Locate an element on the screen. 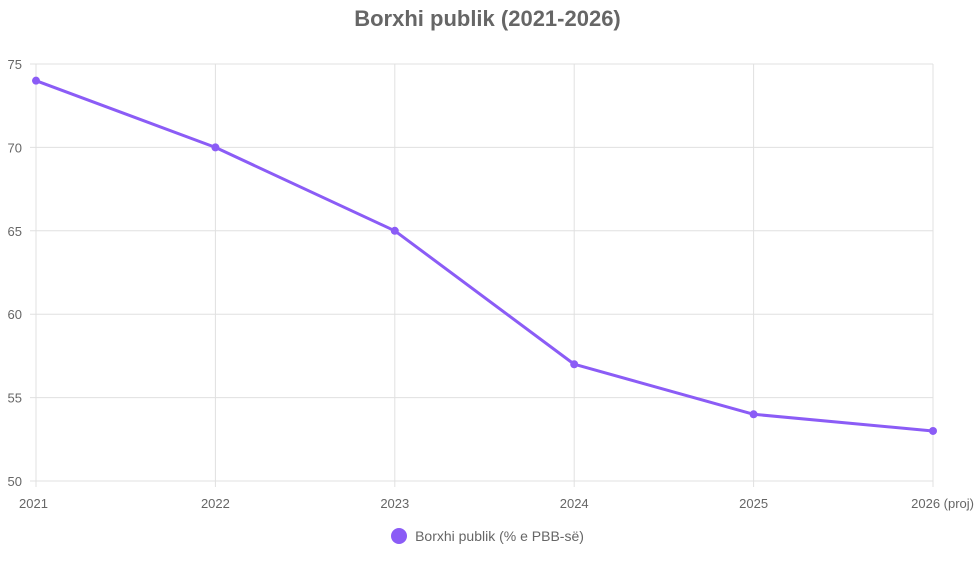 This screenshot has width=975, height=562. y-tick-label: 75 is located at coordinates (15, 64).